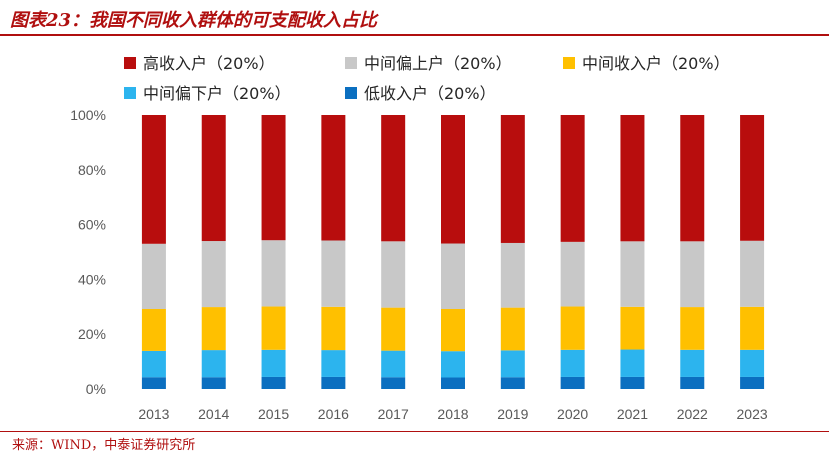 This screenshot has height=453, width=829. Describe the element at coordinates (92, 225) in the screenshot. I see `y-tick-label: 60%` at that location.